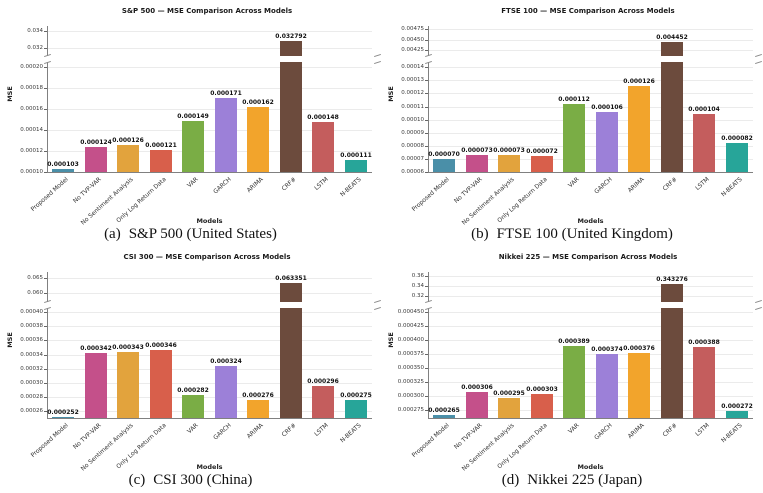 This screenshot has width=763, height=493. I want to click on y-tick-label: 0.00425, so click(412, 50).